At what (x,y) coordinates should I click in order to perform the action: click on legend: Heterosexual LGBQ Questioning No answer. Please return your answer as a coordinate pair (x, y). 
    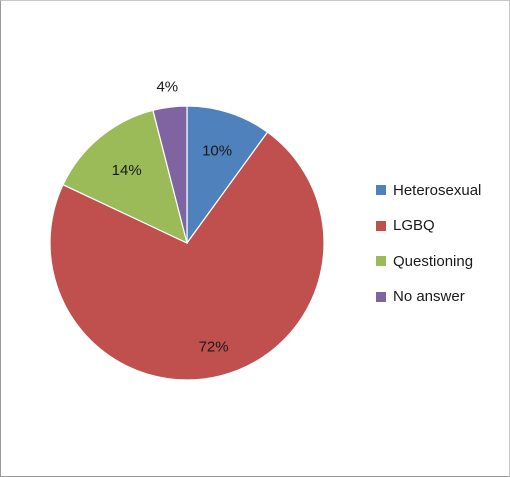
    Looking at the image, I should click on (428, 252).